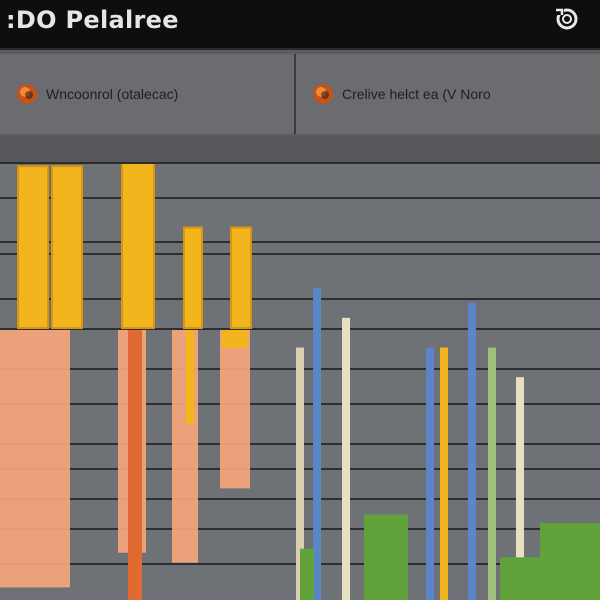 The image size is (600, 600). Describe the element at coordinates (112, 94) in the screenshot. I see `tab-1-label: Wncoonrol (otalecac)` at that location.